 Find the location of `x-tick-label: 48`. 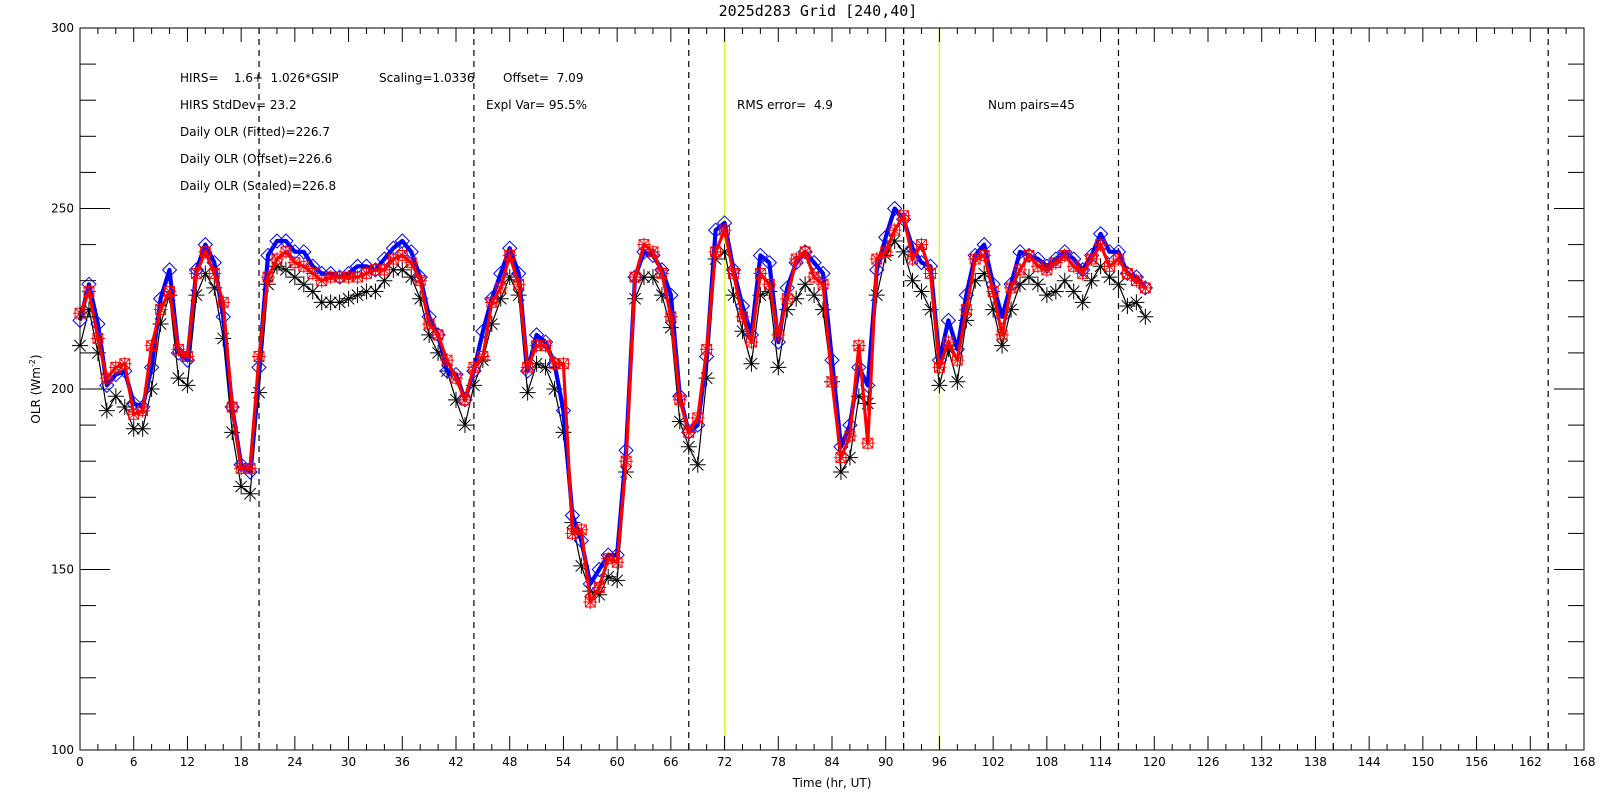

x-tick-label: 48 is located at coordinates (509, 762).